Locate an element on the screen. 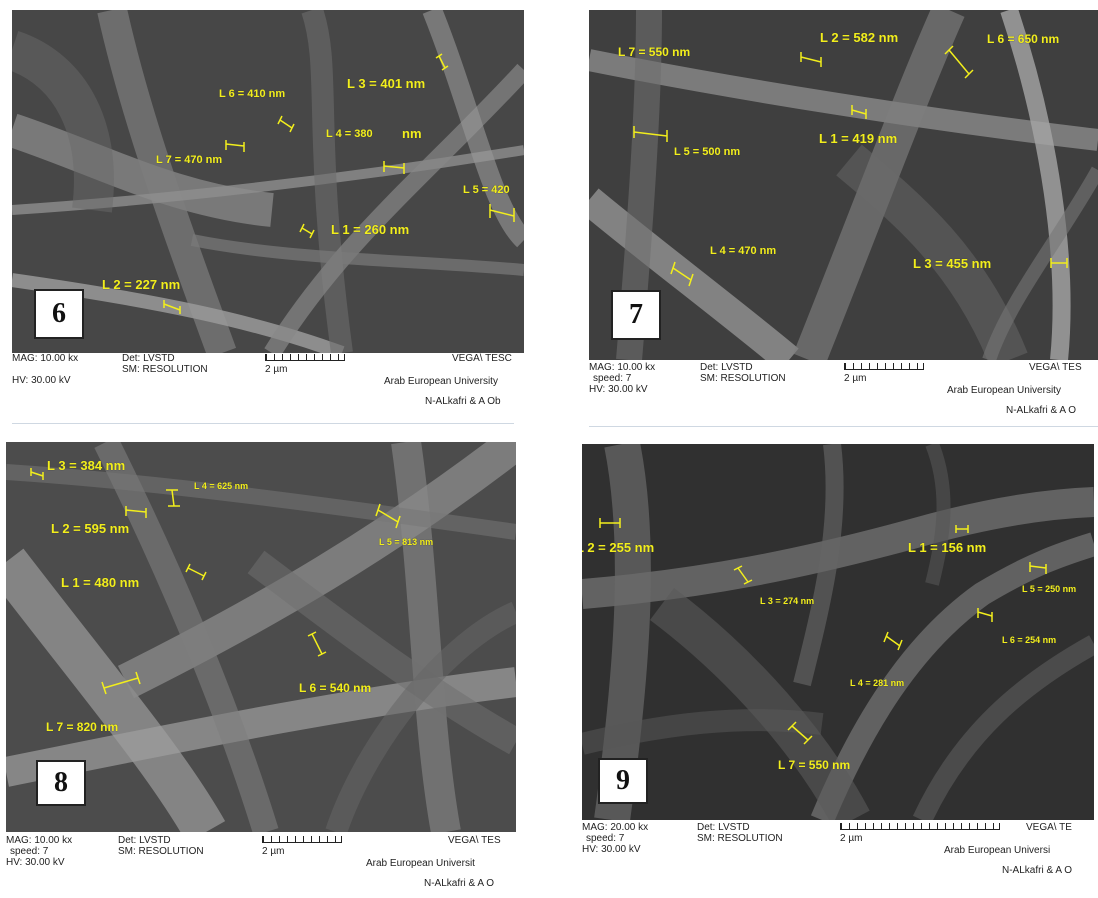 This screenshot has height=898, width=1098. instrument-label: VEGA\ TE is located at coordinates (1049, 827).